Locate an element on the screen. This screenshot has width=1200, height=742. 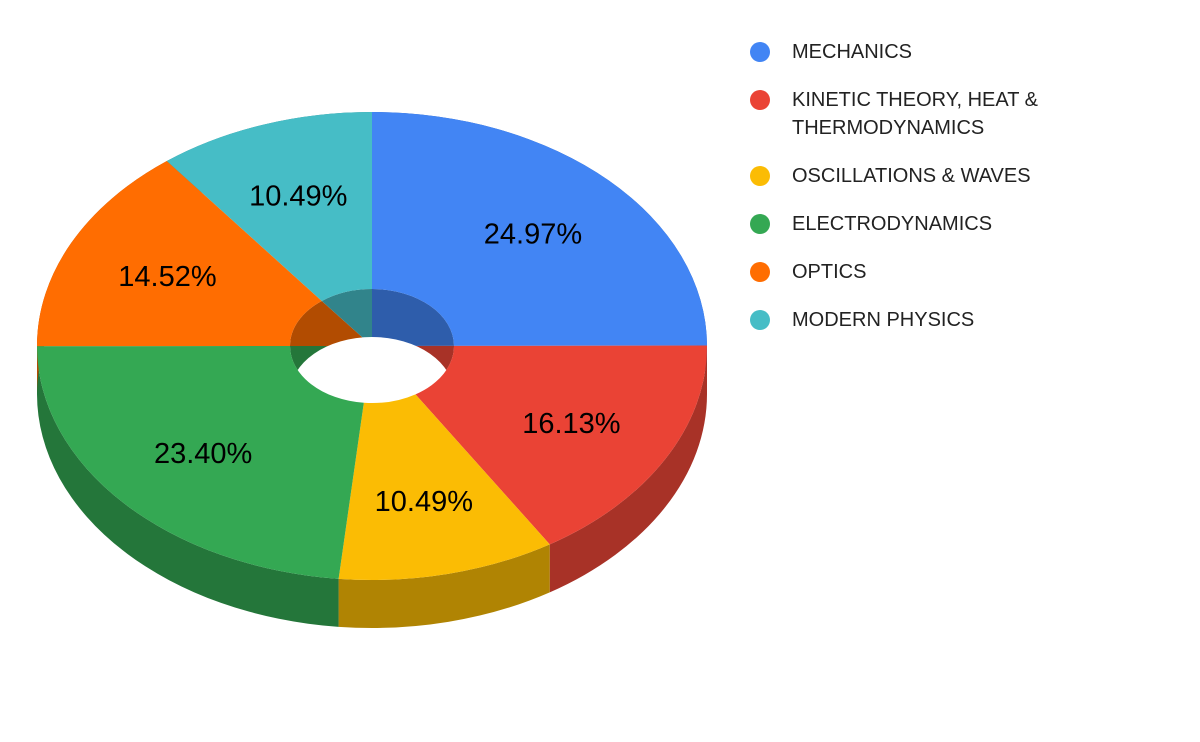
hole-wall-mechanics is located at coordinates (413, 317).